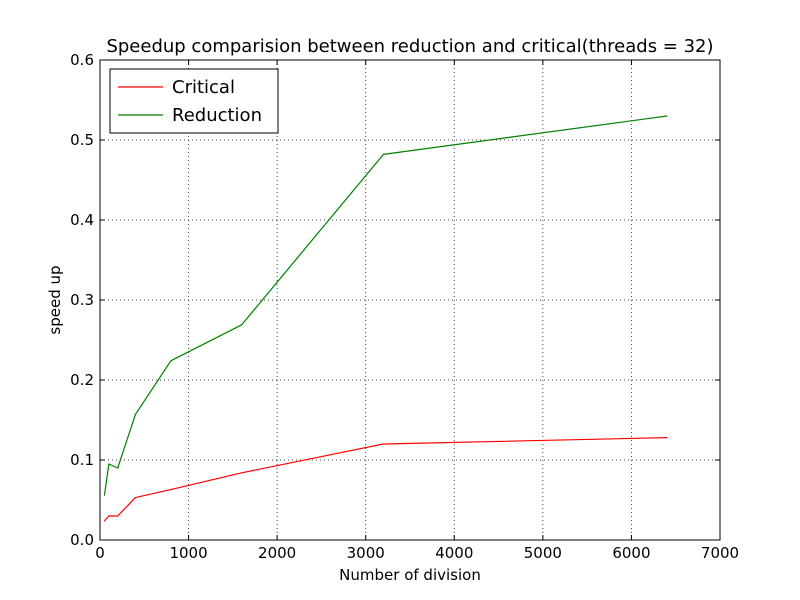 The width and height of the screenshot is (800, 600). Describe the element at coordinates (55, 299) in the screenshot. I see `y-axis-label: speed up` at that location.